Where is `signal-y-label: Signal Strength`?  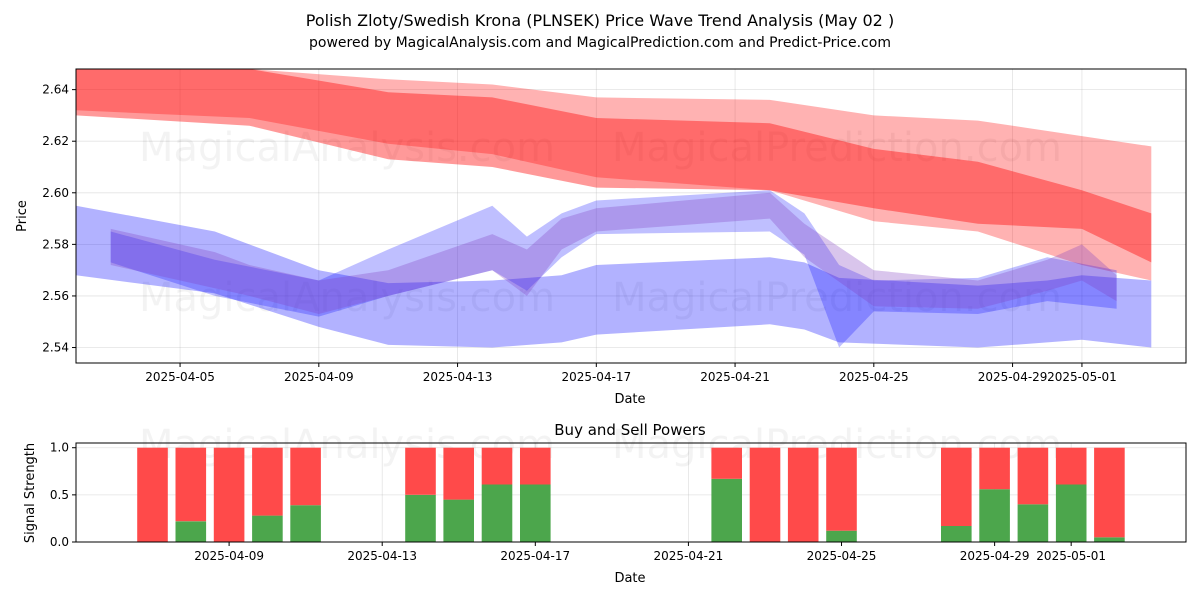 signal-y-label: Signal Strength is located at coordinates (30, 493).